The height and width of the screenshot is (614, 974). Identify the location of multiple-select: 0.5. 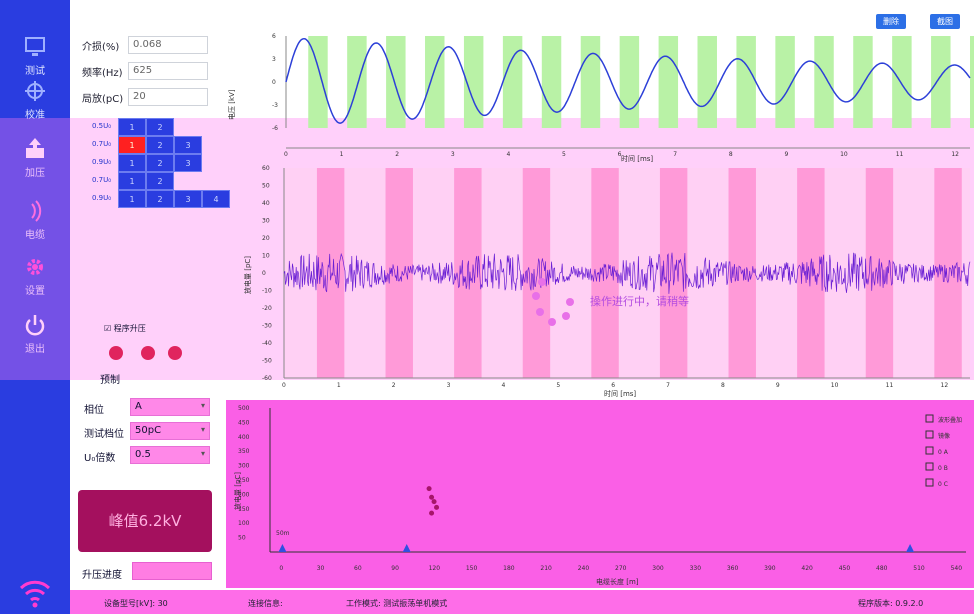
(170, 455).